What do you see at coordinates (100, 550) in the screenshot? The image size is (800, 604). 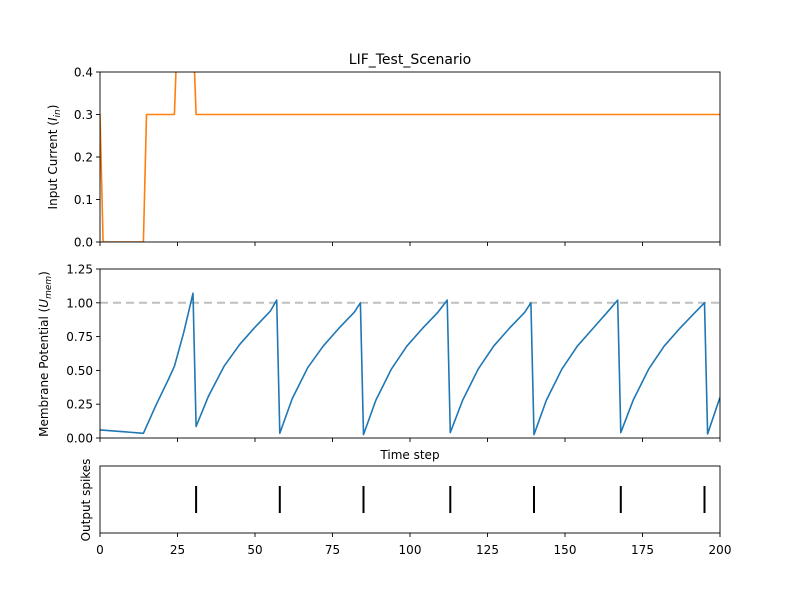 I see `x-tick-label: 0` at bounding box center [100, 550].